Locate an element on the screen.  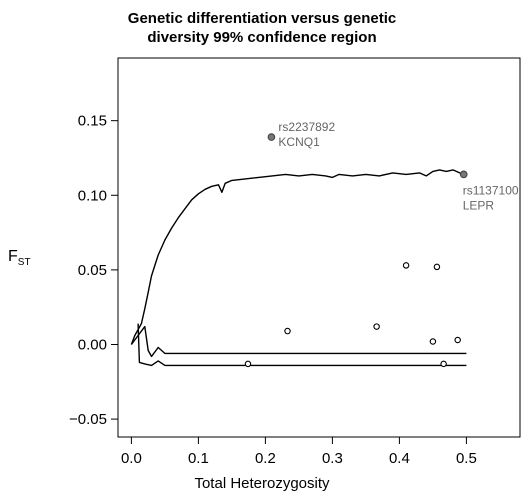
y-tick-label: 0.05 is located at coordinates (92, 270).